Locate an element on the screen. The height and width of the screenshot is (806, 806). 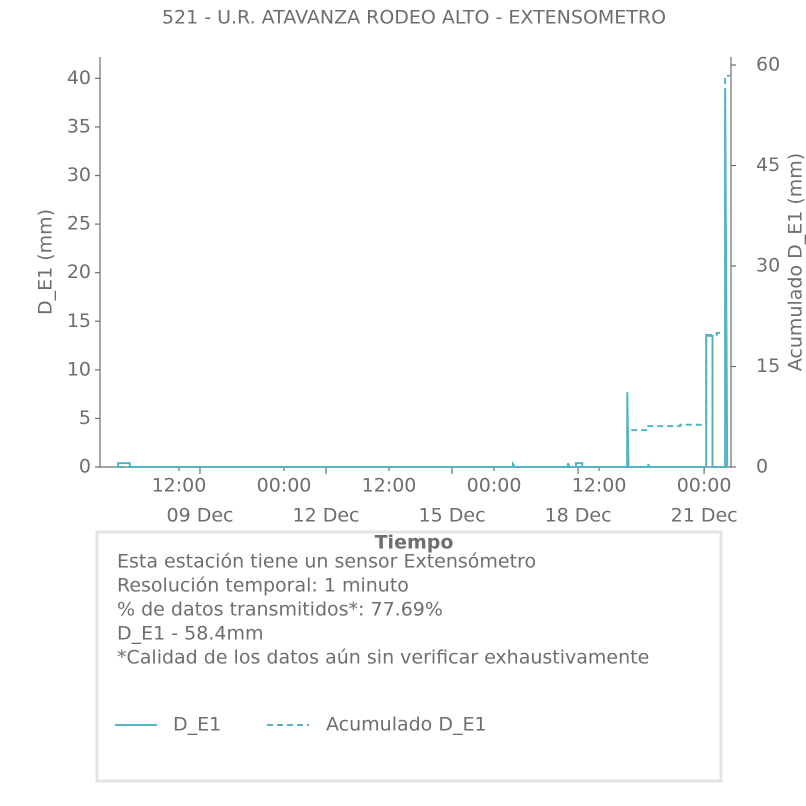
info-line: Resolución temporal: 1 minuto is located at coordinates (263, 586).